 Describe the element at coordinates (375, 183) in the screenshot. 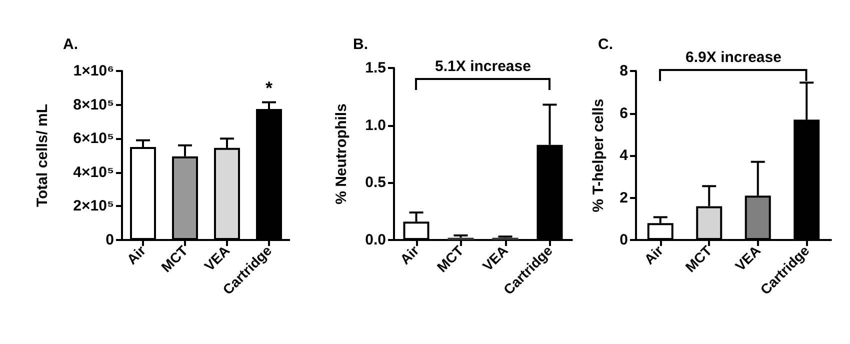

I see `y-tick-label: 0.5` at that location.